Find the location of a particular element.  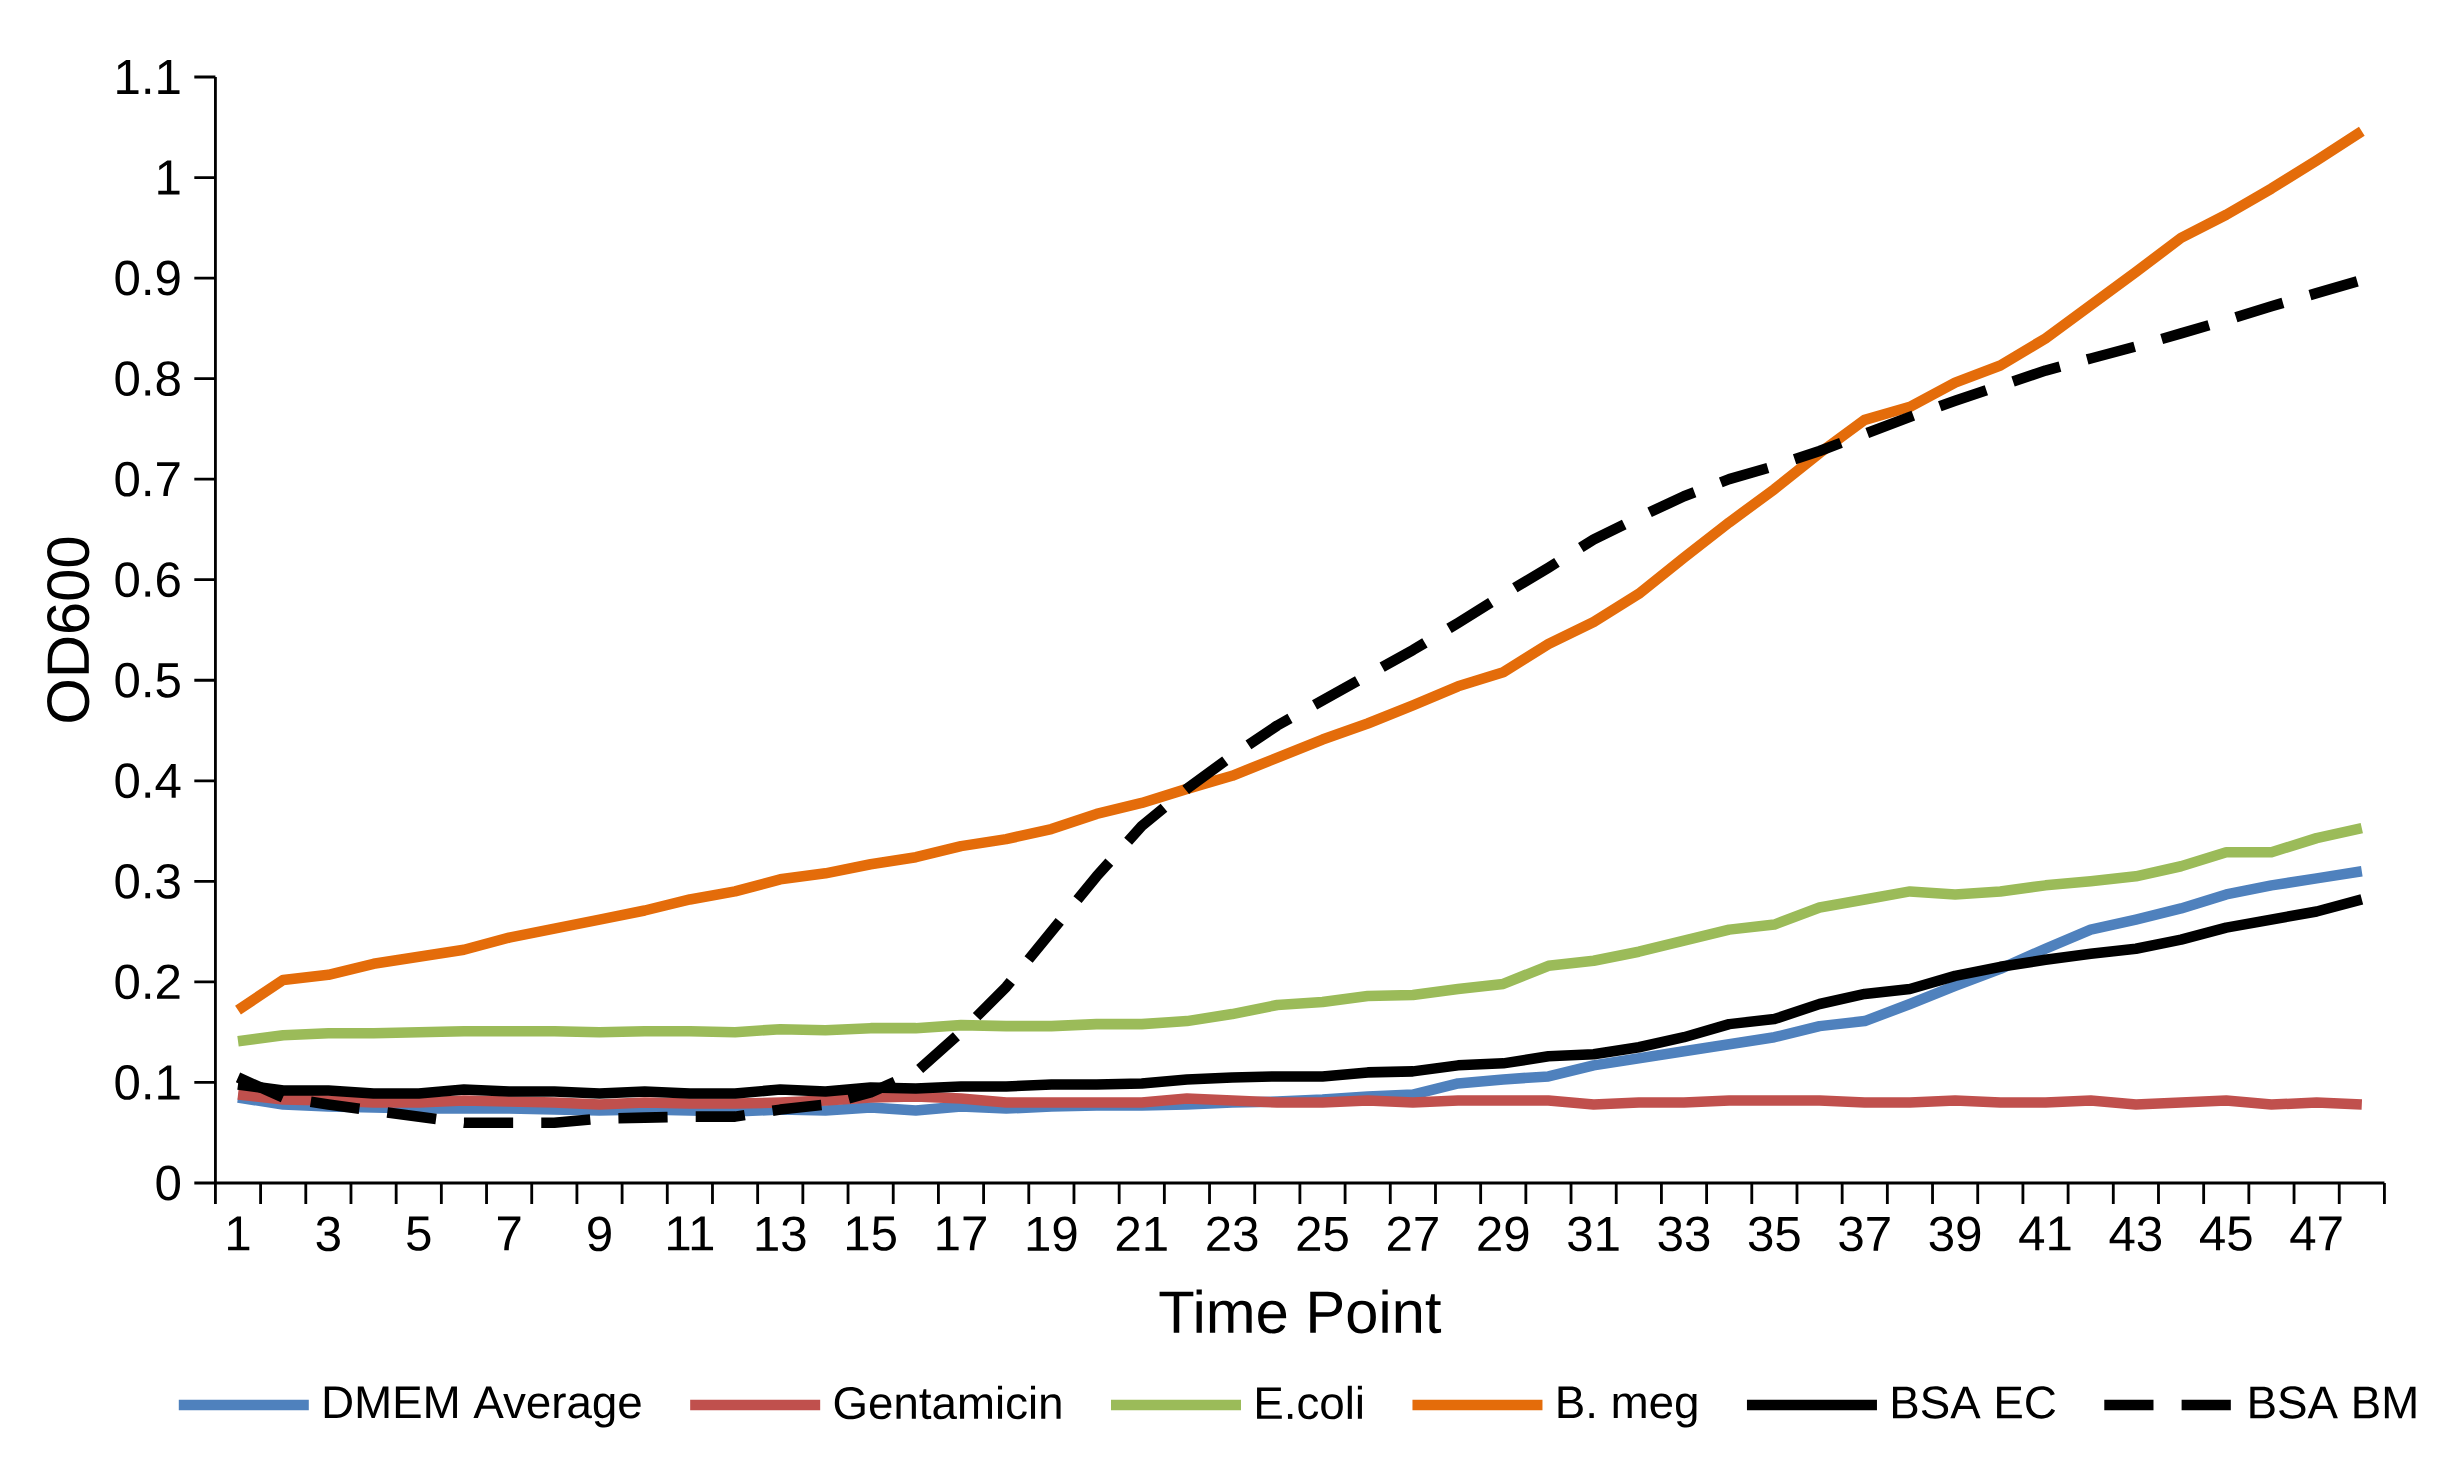

x-tick-label: 31 is located at coordinates (1593, 1234).